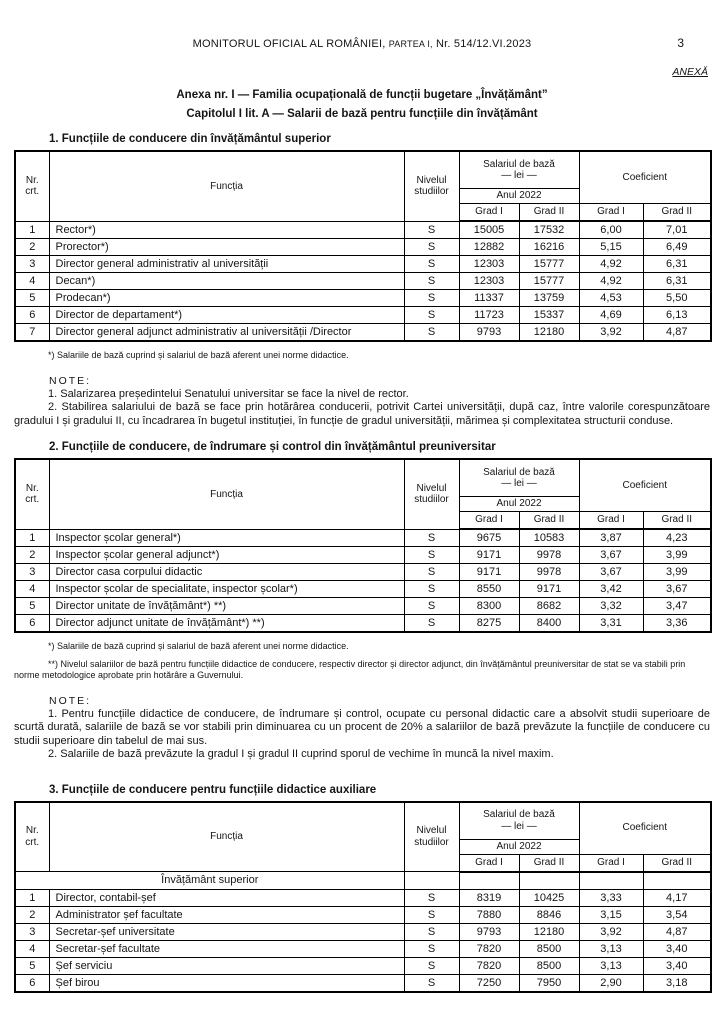 The image size is (724, 1024). Describe the element at coordinates (363, 298) in the screenshot. I see `table-row: 5 Prodecan*) S 11337 13759 4,53 5,50` at that location.